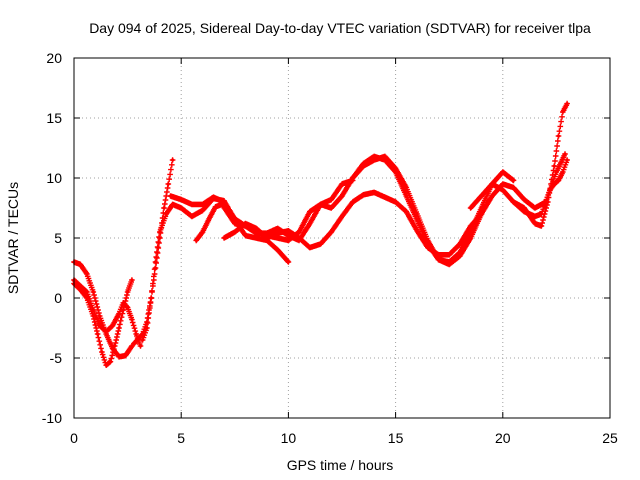 This screenshot has height=480, width=640. I want to click on series-markers, so click(153, 252).